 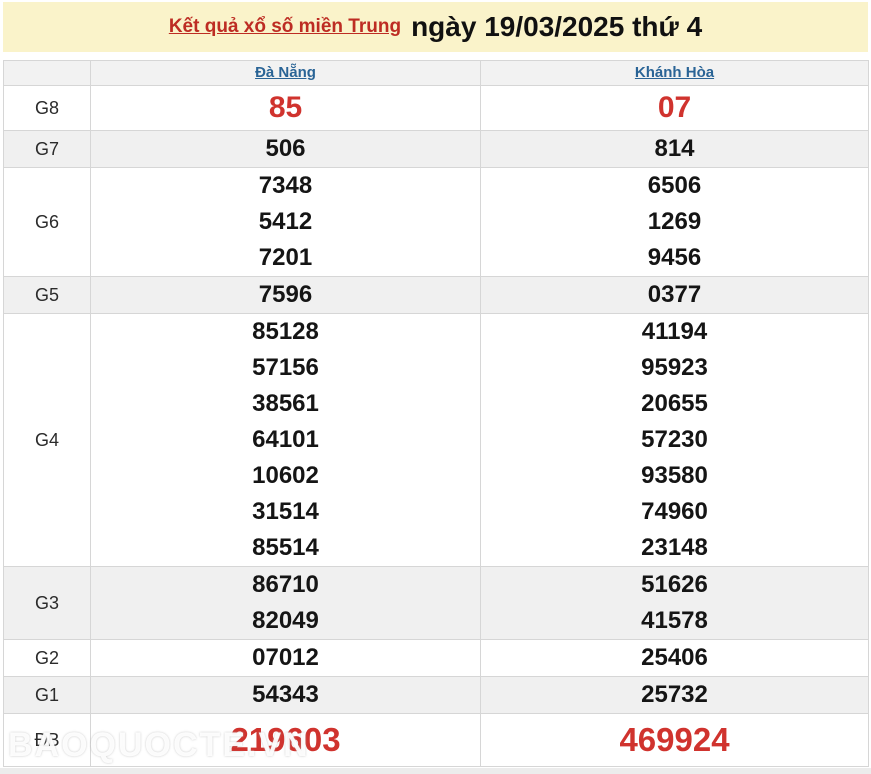 I want to click on prize-numbers-cell: 51626 41578, so click(x=674, y=603).